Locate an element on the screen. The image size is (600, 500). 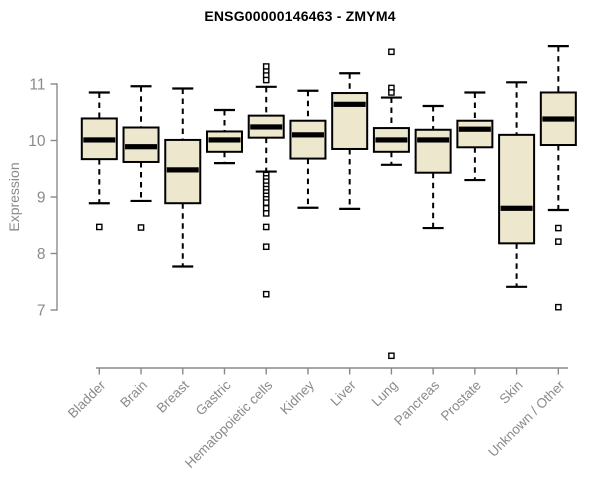
x-tick-label: Unknown / Other is located at coordinates (526, 418).